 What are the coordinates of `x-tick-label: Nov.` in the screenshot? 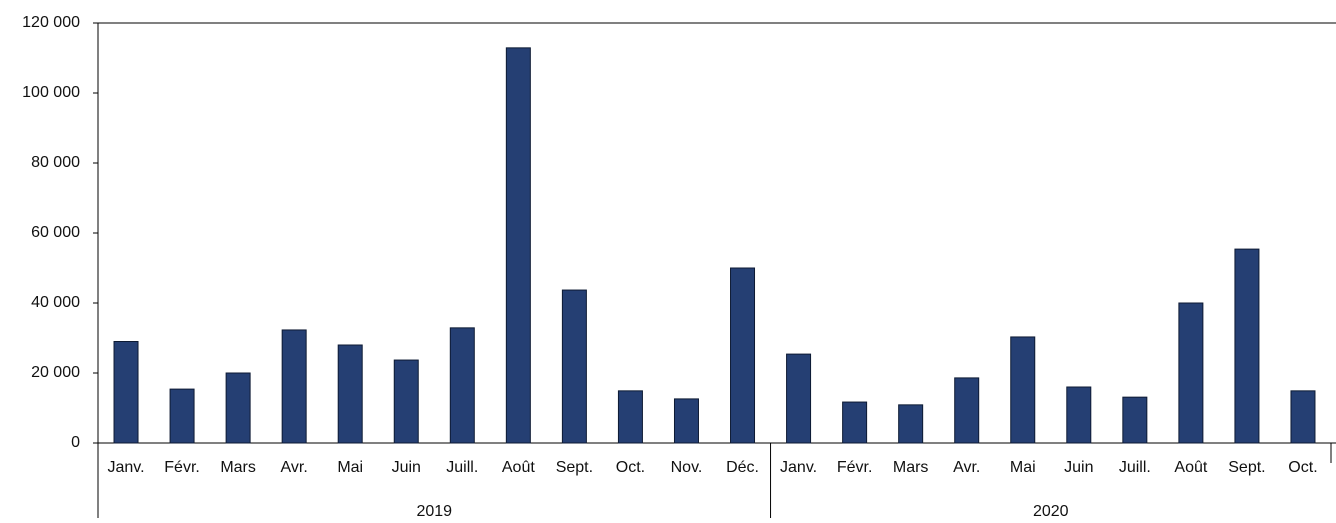 It's located at (687, 467).